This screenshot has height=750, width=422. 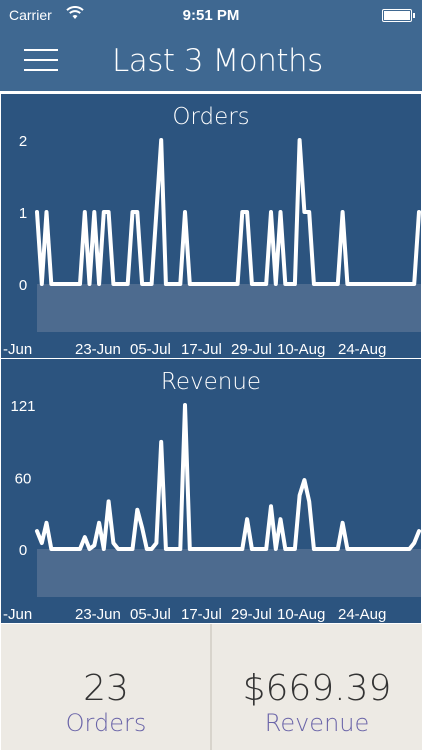 I want to click on status-bar: Carrier 9:51 PM, so click(x=211, y=15).